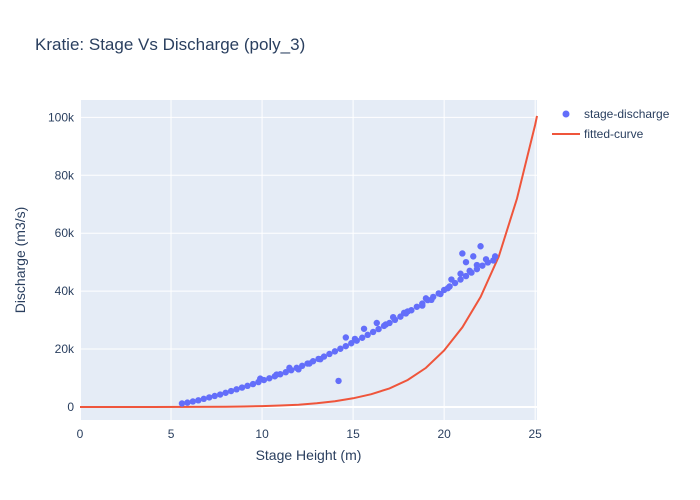  Describe the element at coordinates (65, 233) in the screenshot. I see `y-tick-label: 60k` at that location.